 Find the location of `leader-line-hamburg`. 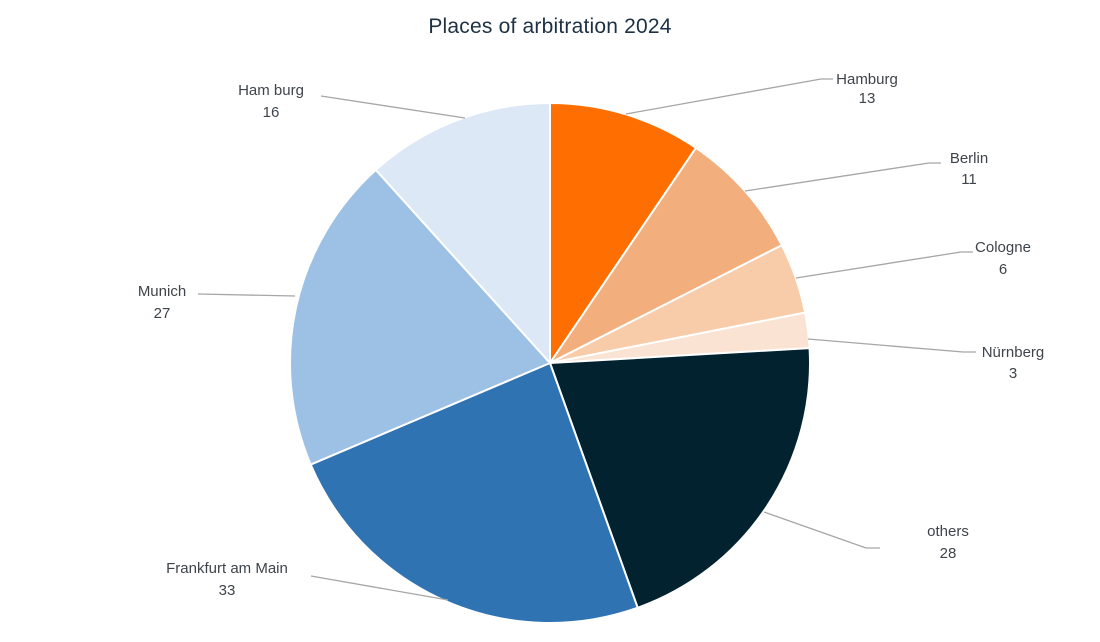

leader-line-hamburg is located at coordinates (729, 96).